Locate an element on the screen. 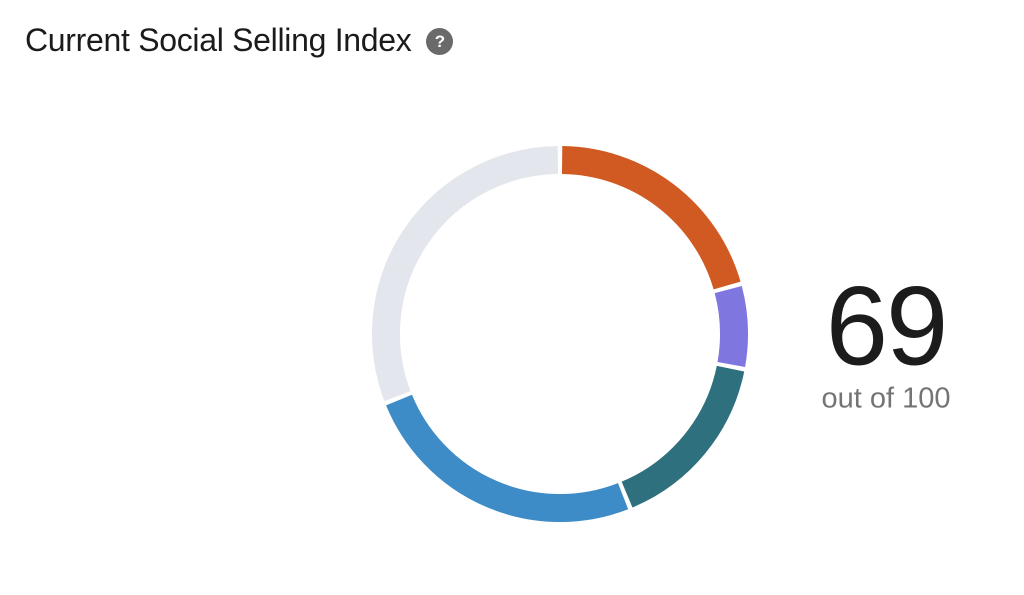 This screenshot has width=1024, height=595. help-icon: ? is located at coordinates (440, 42).